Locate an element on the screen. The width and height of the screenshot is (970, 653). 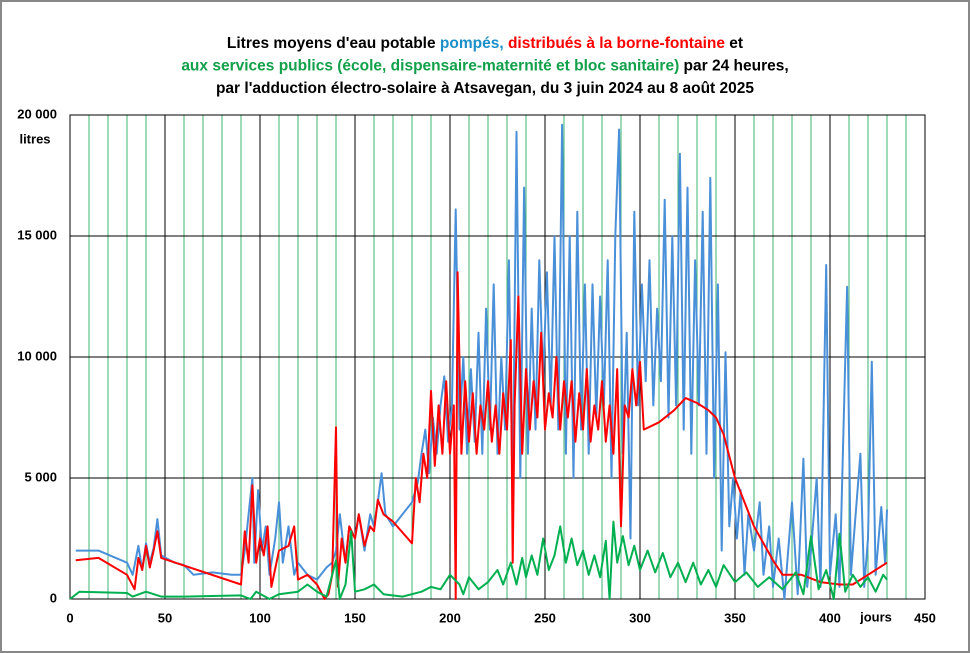
x-tick-label: 200 is located at coordinates (450, 617).